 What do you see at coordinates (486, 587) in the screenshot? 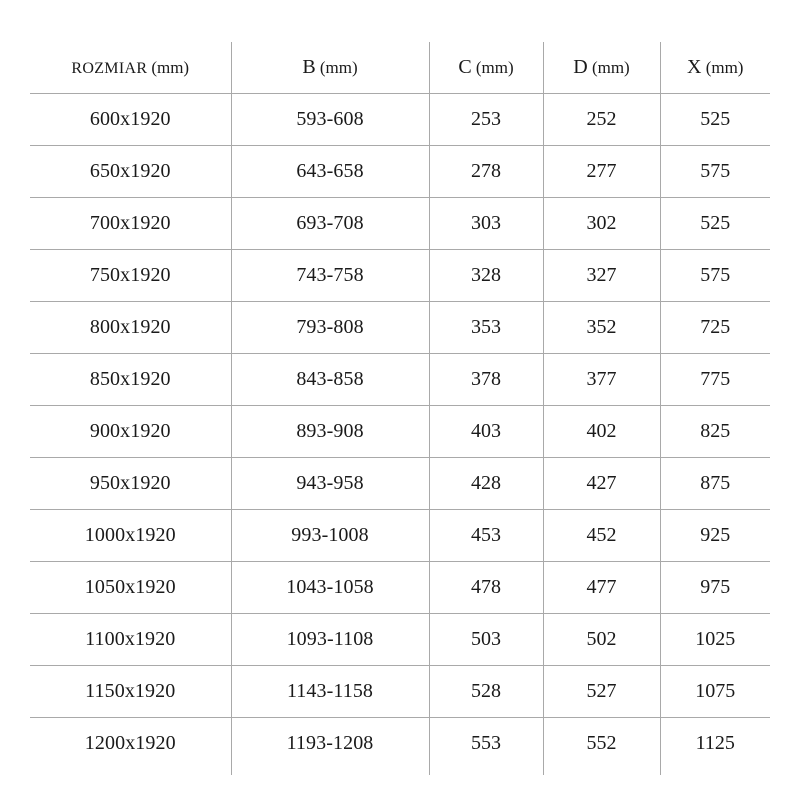
I see `cell-c: 478` at bounding box center [486, 587].